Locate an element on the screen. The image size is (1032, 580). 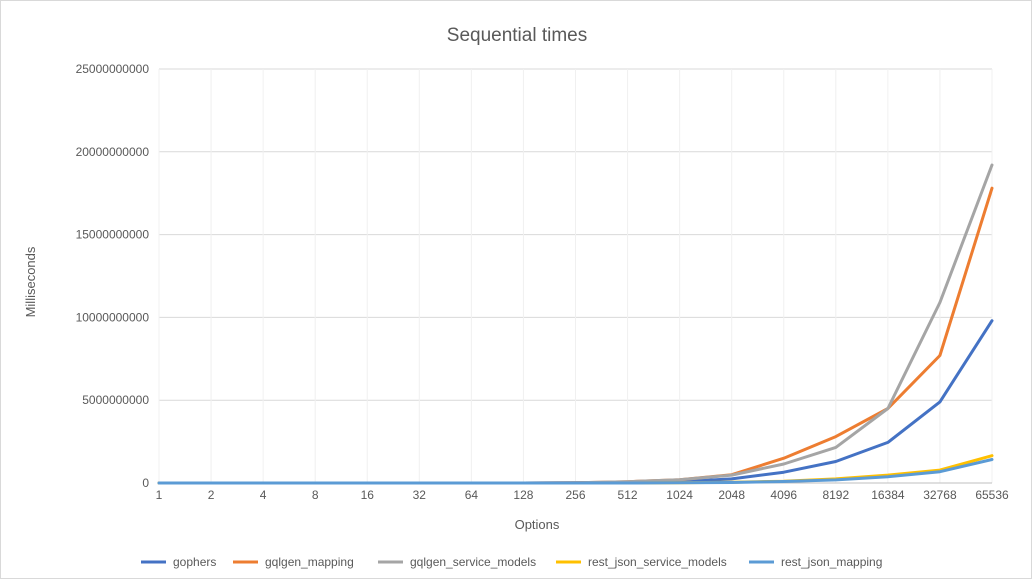
y-tick-label: 15000000000 is located at coordinates (113, 235).